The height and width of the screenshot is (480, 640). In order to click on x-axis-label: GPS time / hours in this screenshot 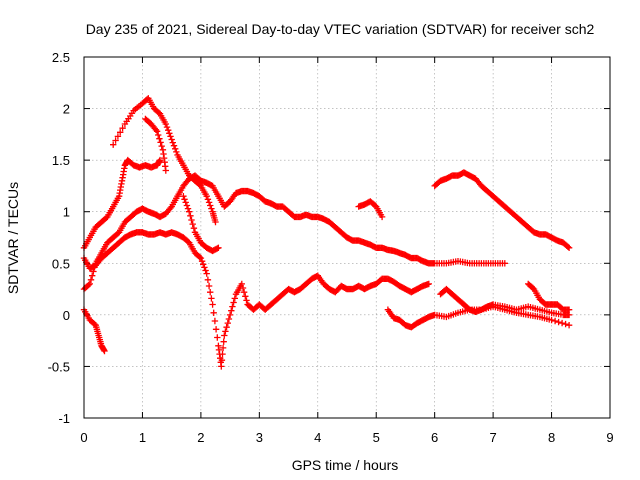, I will do `click(345, 465)`.